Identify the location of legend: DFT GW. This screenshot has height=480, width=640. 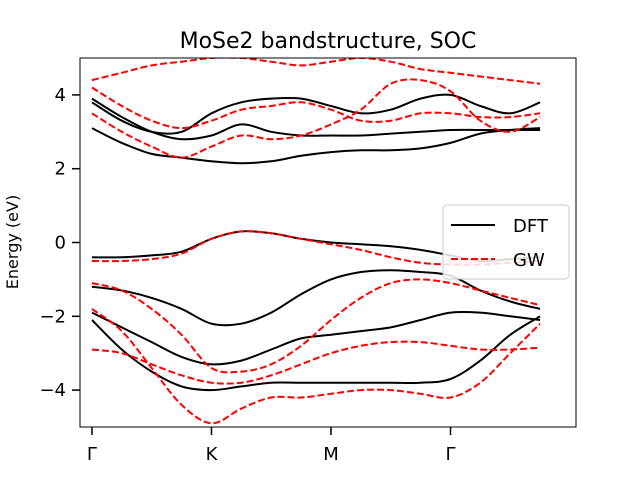
(506, 242).